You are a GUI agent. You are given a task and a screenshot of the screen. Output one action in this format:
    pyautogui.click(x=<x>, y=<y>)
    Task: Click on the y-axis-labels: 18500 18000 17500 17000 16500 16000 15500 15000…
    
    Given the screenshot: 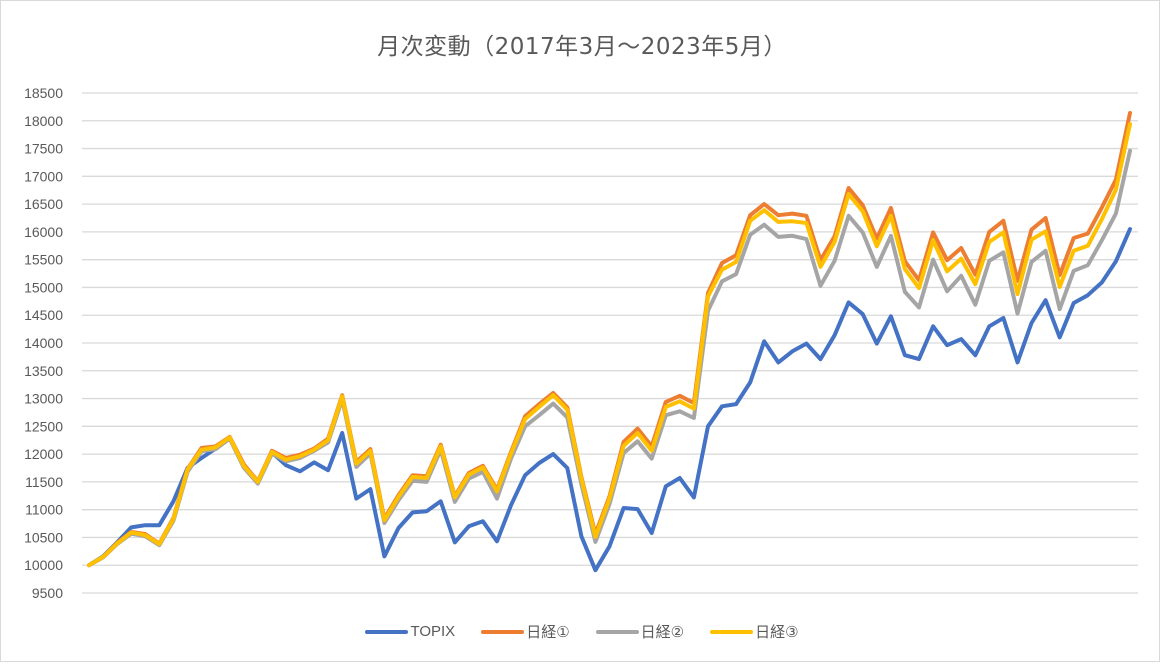 What is the action you would take?
    pyautogui.click(x=43, y=343)
    